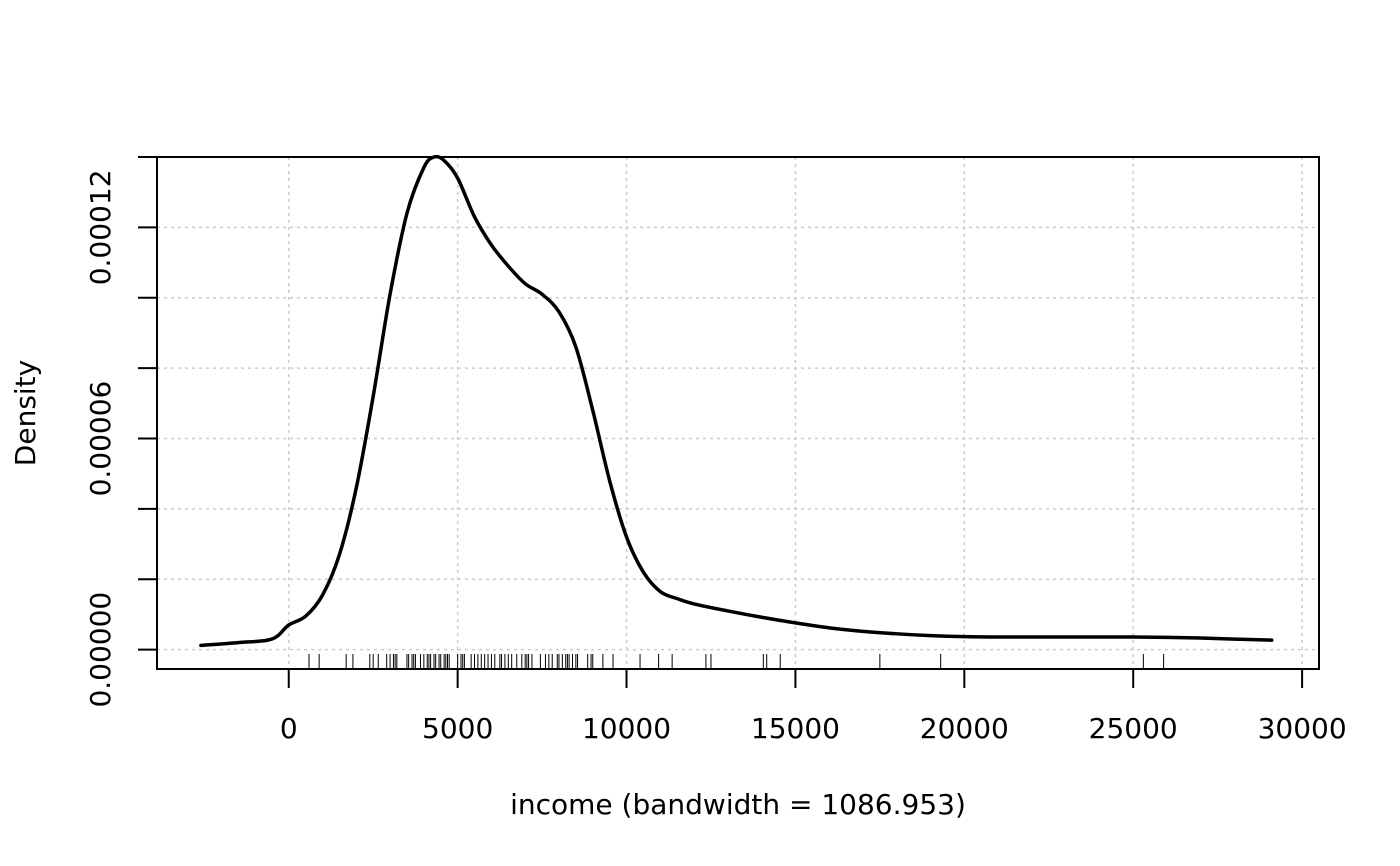 This screenshot has width=1400, height=866. I want to click on y-axis-title: Density, so click(25, 413).